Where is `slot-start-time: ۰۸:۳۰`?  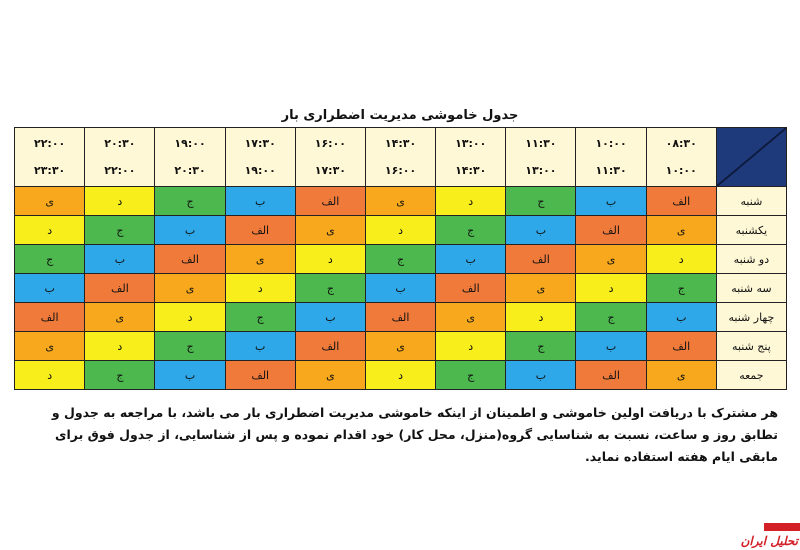 slot-start-time: ۰۸:۳۰ is located at coordinates (681, 143).